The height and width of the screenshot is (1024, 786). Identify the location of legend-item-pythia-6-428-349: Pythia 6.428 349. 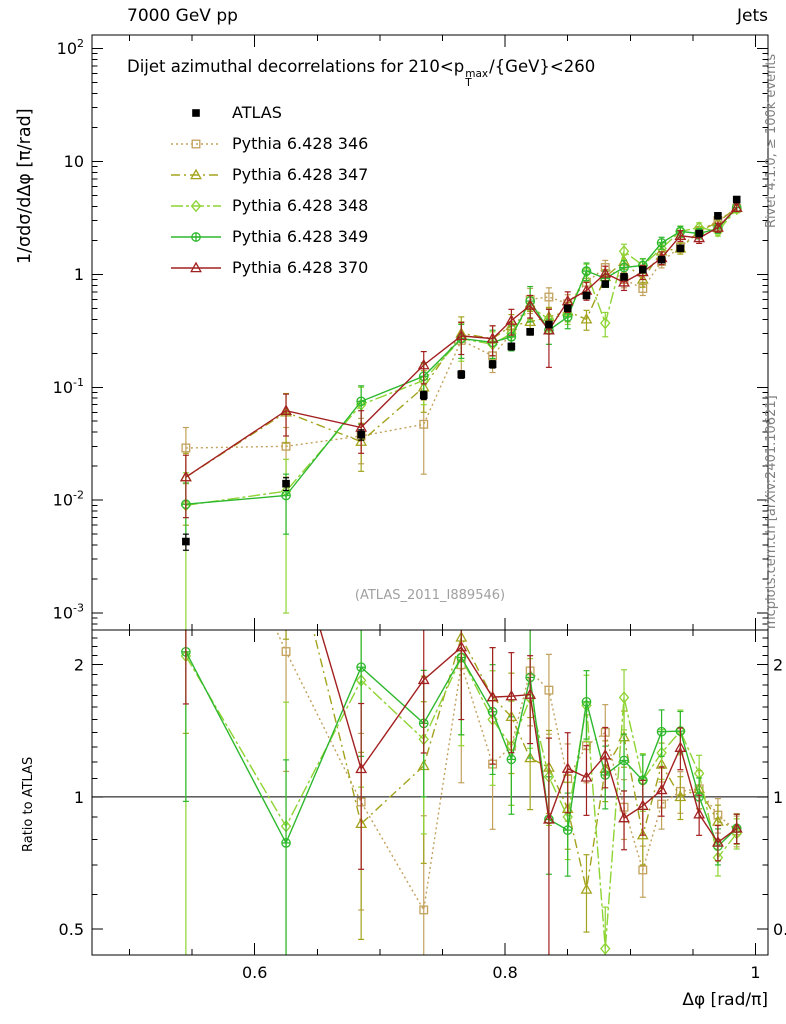
(269, 236).